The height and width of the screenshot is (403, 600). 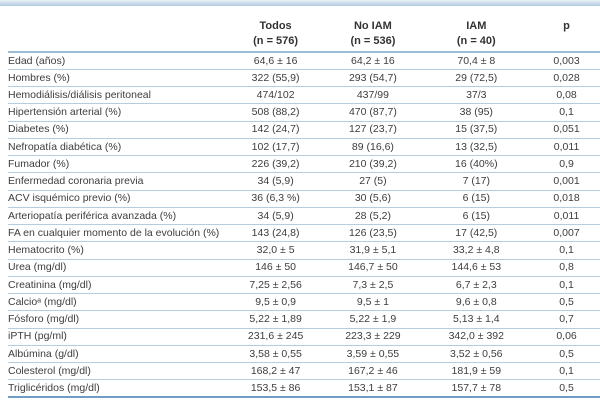 What do you see at coordinates (275, 130) in the screenshot?
I see `cell-todos: 142 (24,7)` at bounding box center [275, 130].